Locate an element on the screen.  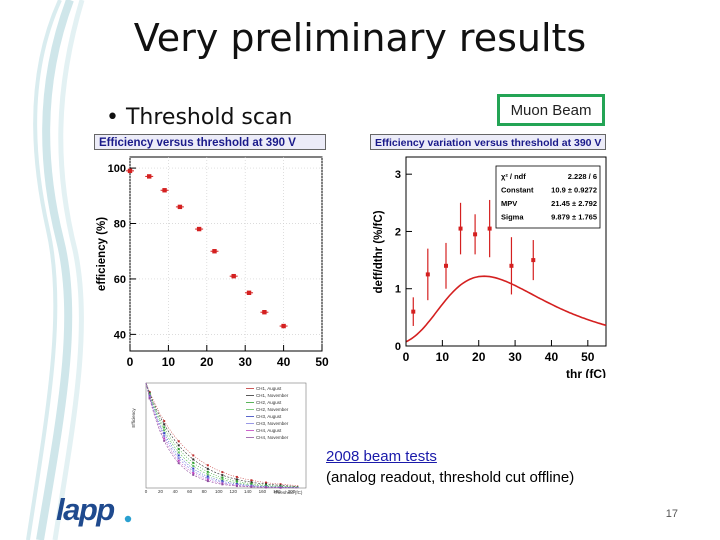
inset-frame is located at coordinates (226, 435).